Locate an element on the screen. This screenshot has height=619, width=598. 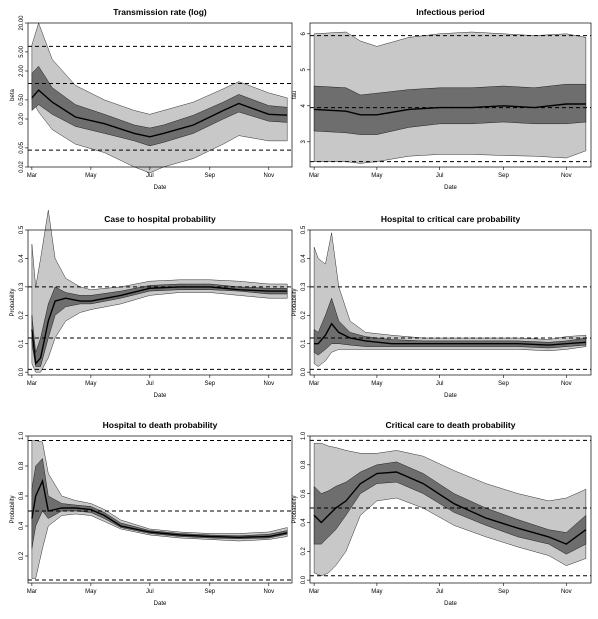
panel-title: Hospital to critical care probability is located at coordinates (451, 219).